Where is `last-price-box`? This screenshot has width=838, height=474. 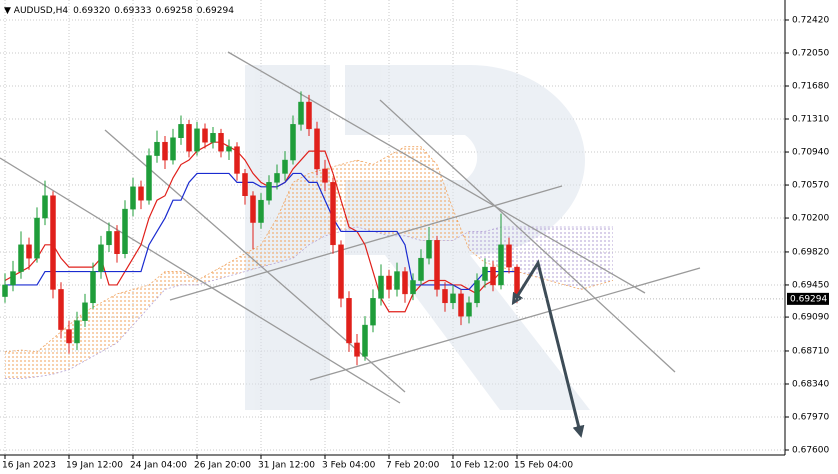 last-price-box is located at coordinates (808, 298).